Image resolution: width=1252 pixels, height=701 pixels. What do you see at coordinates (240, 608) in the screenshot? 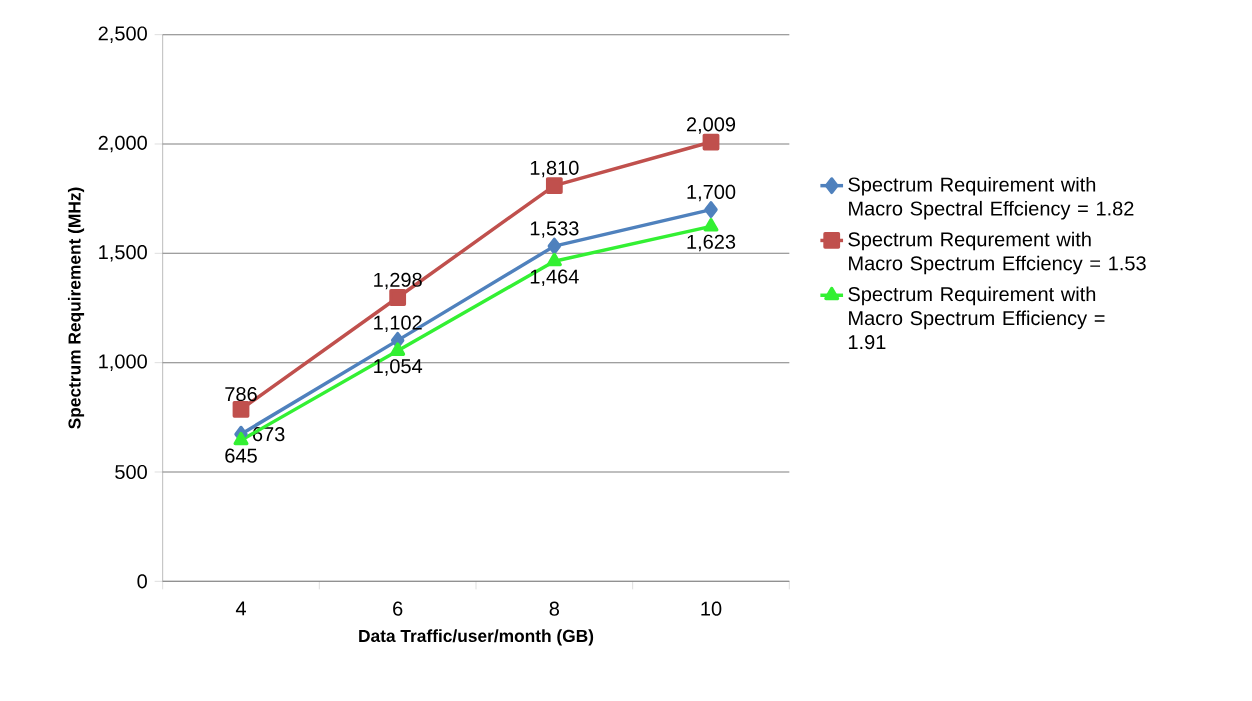
I see `x-tick-label: 4` at bounding box center [240, 608].